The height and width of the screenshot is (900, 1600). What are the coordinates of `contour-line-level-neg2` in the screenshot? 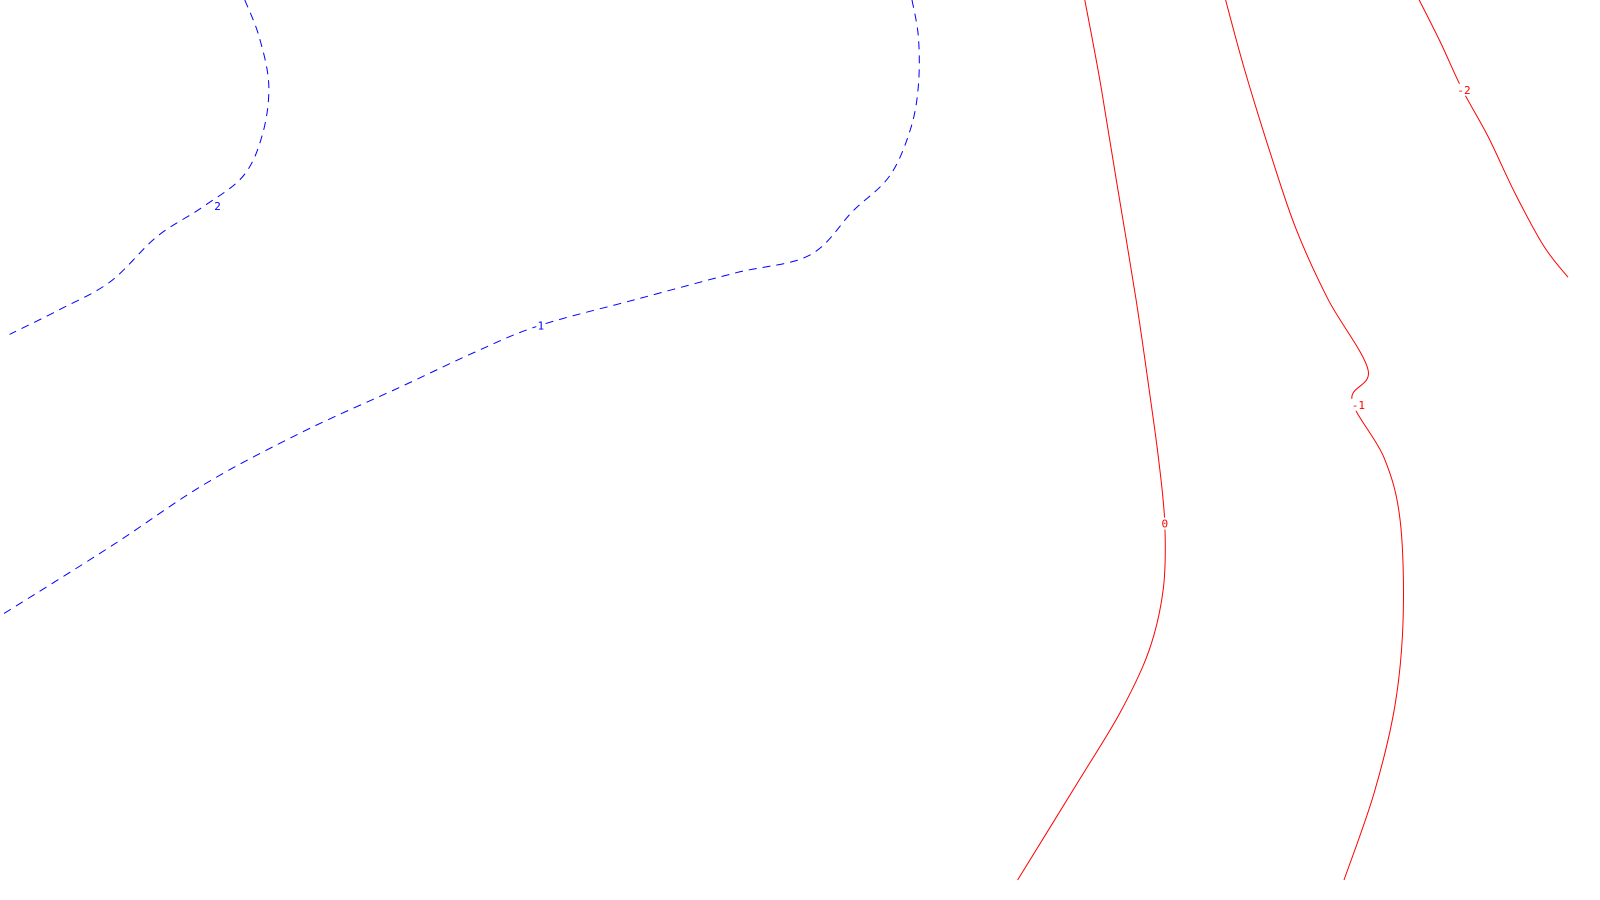 It's located at (1493, 139).